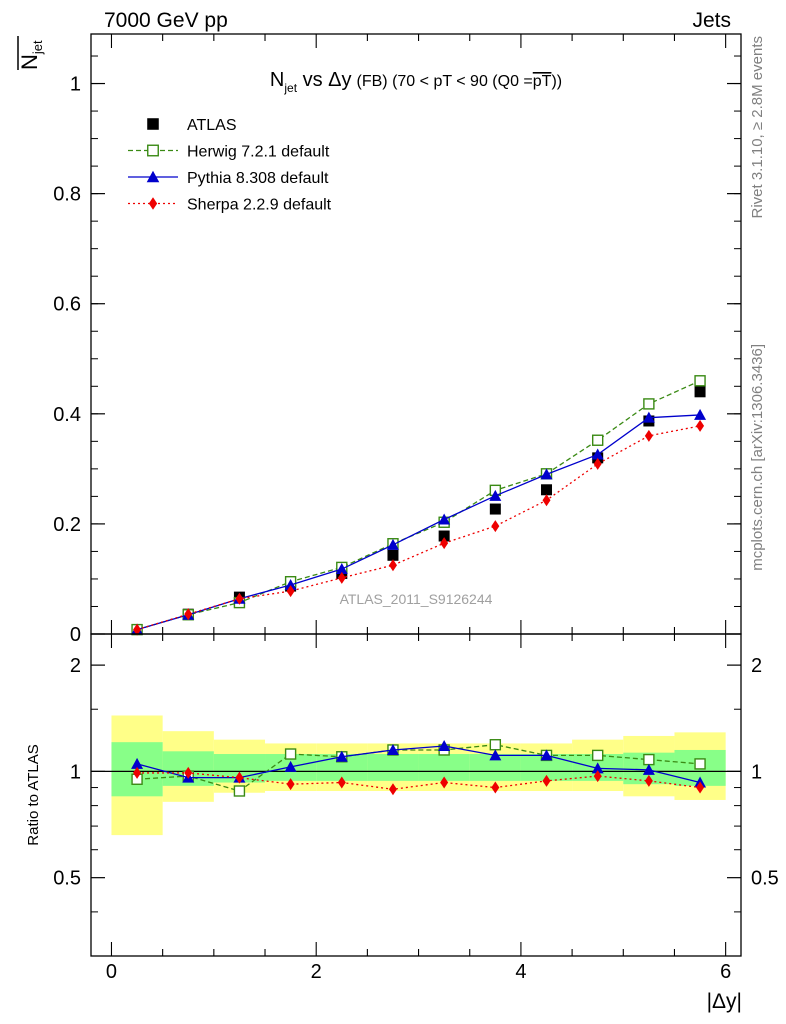 The width and height of the screenshot is (786, 1024). What do you see at coordinates (75, 85) in the screenshot?
I see `top-ytick-label: 1` at bounding box center [75, 85].